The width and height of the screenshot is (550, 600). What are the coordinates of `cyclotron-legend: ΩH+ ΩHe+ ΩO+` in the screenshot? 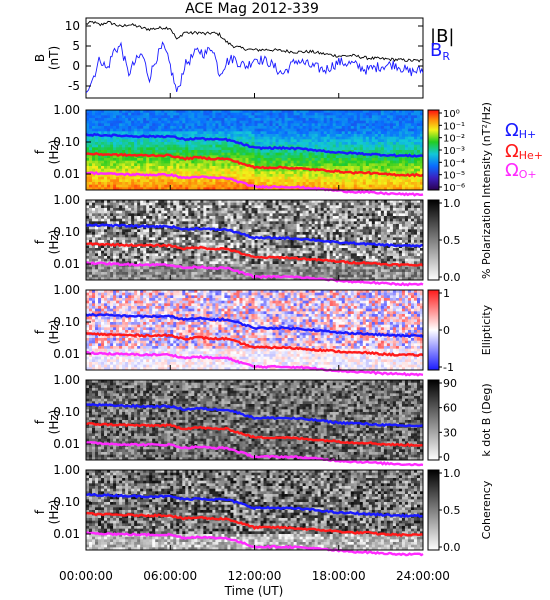 It's located at (524, 150).